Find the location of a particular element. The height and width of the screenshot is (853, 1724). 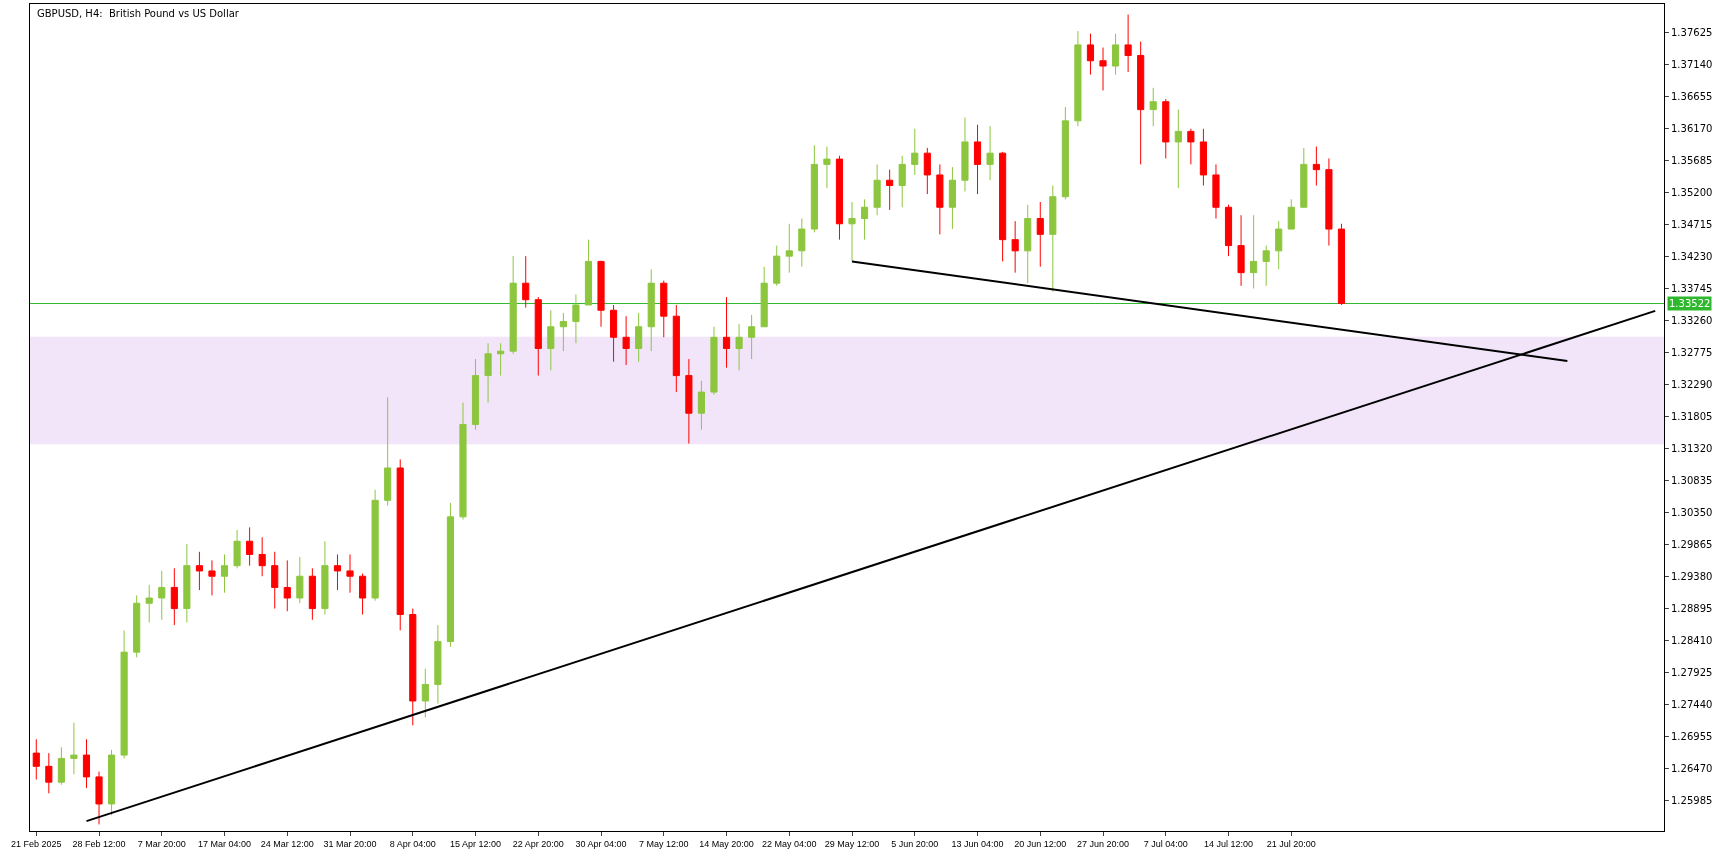

y-tick-label: 1.37140 is located at coordinates (1692, 65).